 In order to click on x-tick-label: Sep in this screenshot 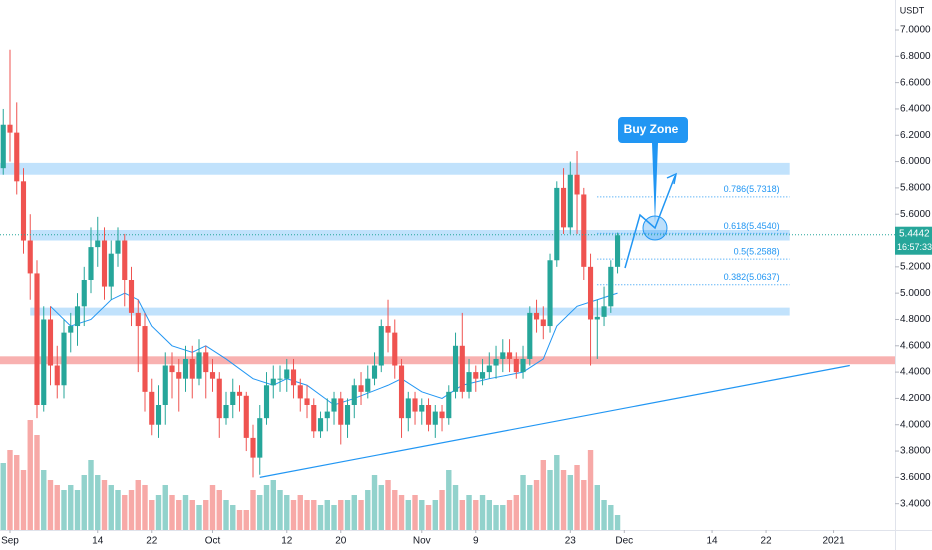, I will do `click(10, 541)`.